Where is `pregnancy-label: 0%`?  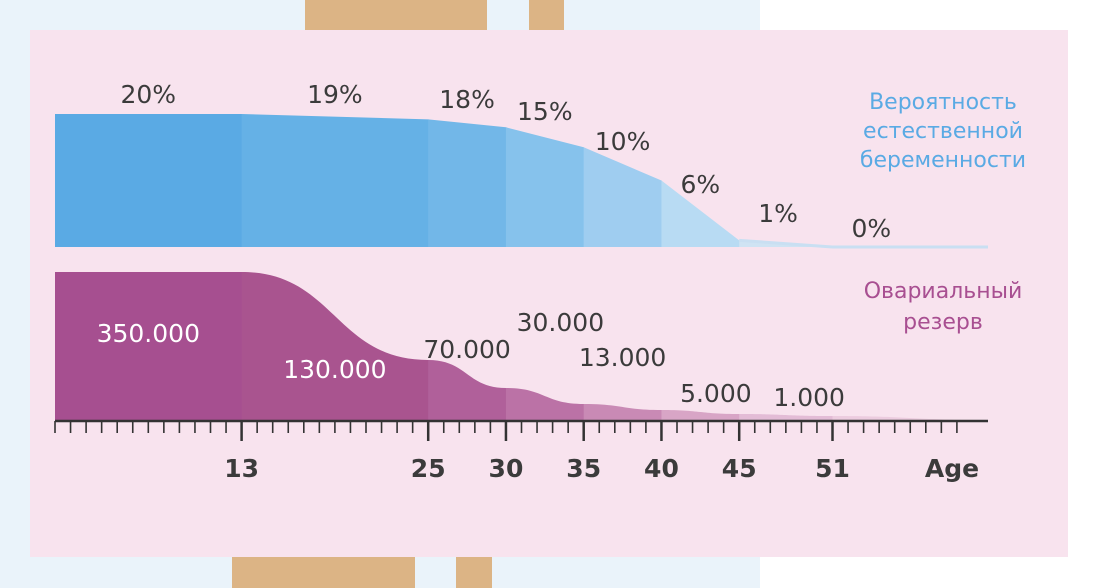 pregnancy-label: 0% is located at coordinates (872, 228).